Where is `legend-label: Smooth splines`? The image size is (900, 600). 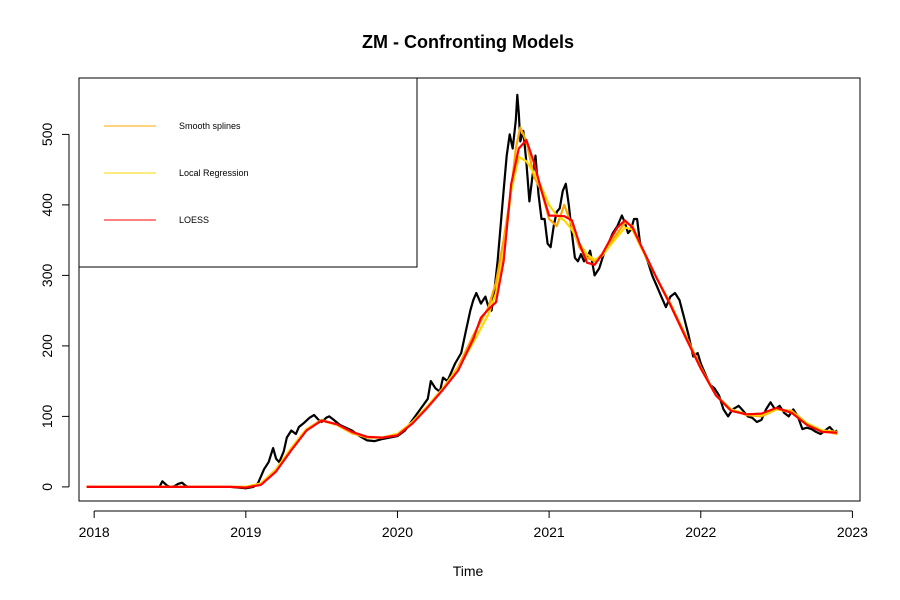 legend-label: Smooth splines is located at coordinates (210, 126).